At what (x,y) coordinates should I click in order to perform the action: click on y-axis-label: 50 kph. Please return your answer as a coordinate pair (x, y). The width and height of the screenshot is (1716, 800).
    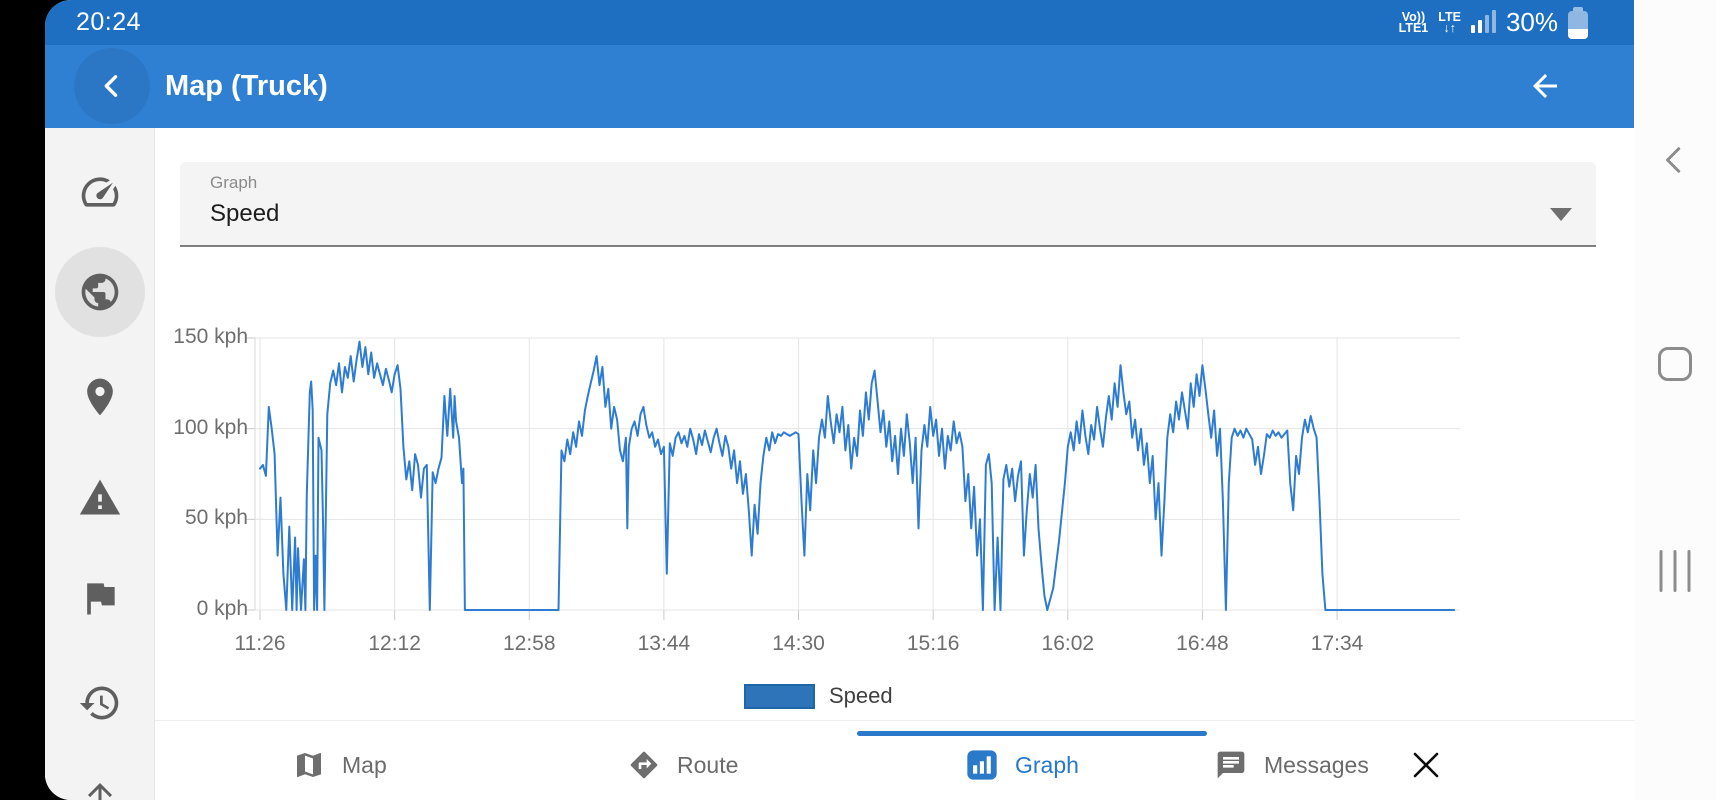
    Looking at the image, I should click on (216, 518).